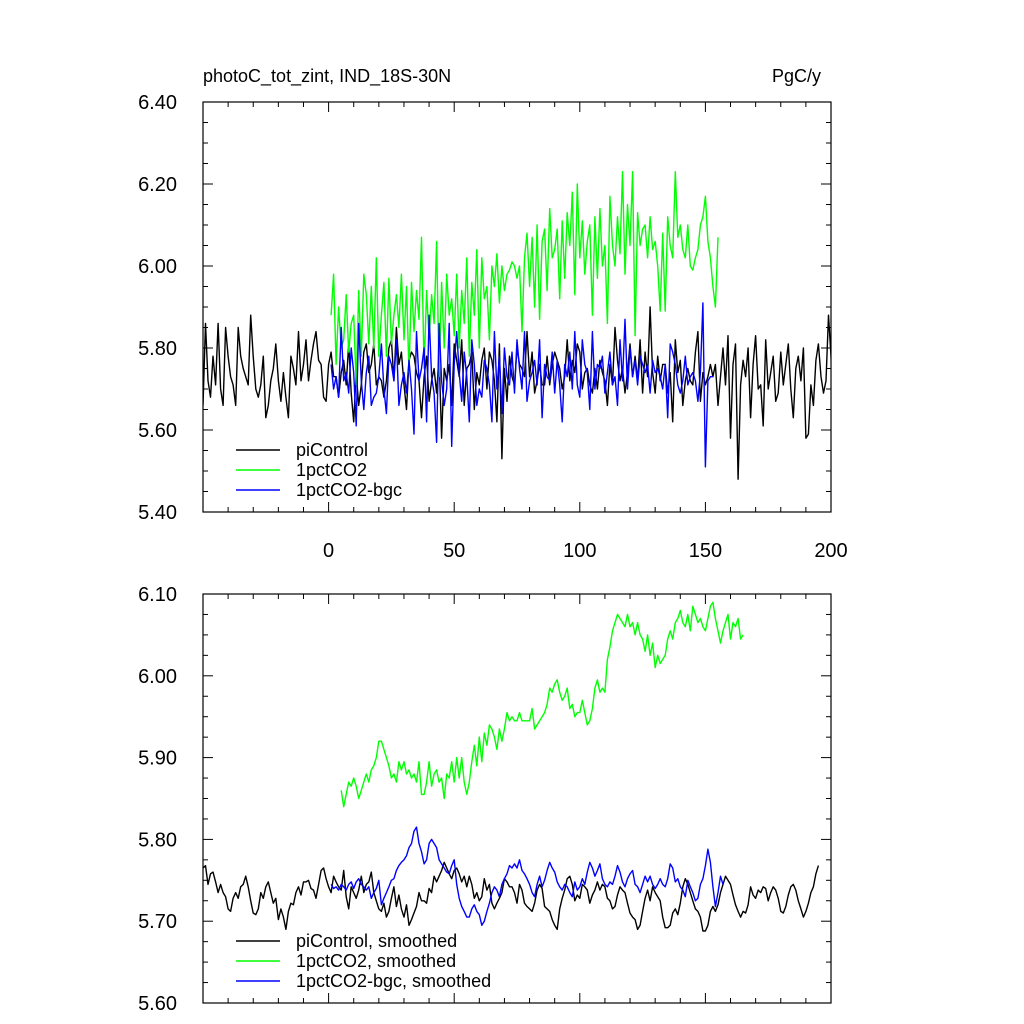 This screenshot has width=1024, height=1024. Describe the element at coordinates (579, 551) in the screenshot. I see `x-tick-label: 100` at that location.